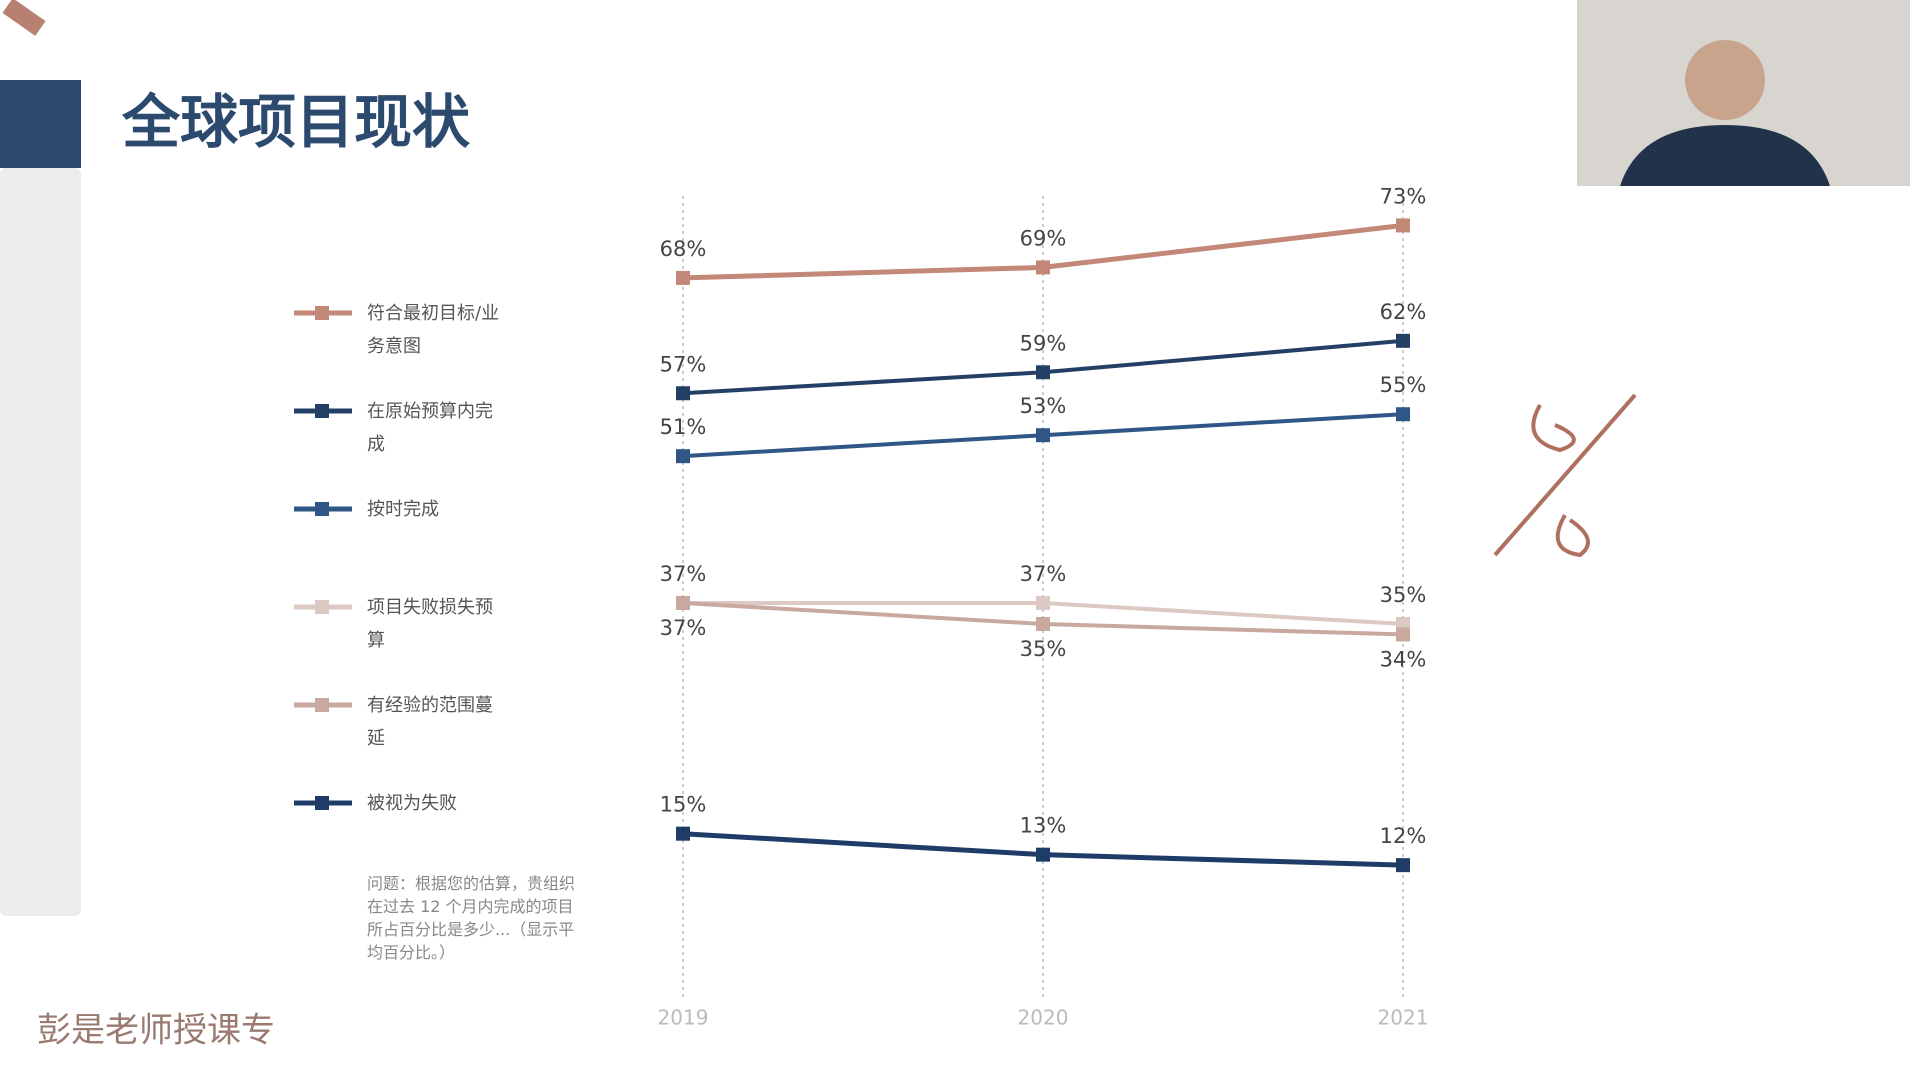 This screenshot has height=1080, width=1920. Describe the element at coordinates (1725, 155) in the screenshot. I see `webcam-body` at that location.